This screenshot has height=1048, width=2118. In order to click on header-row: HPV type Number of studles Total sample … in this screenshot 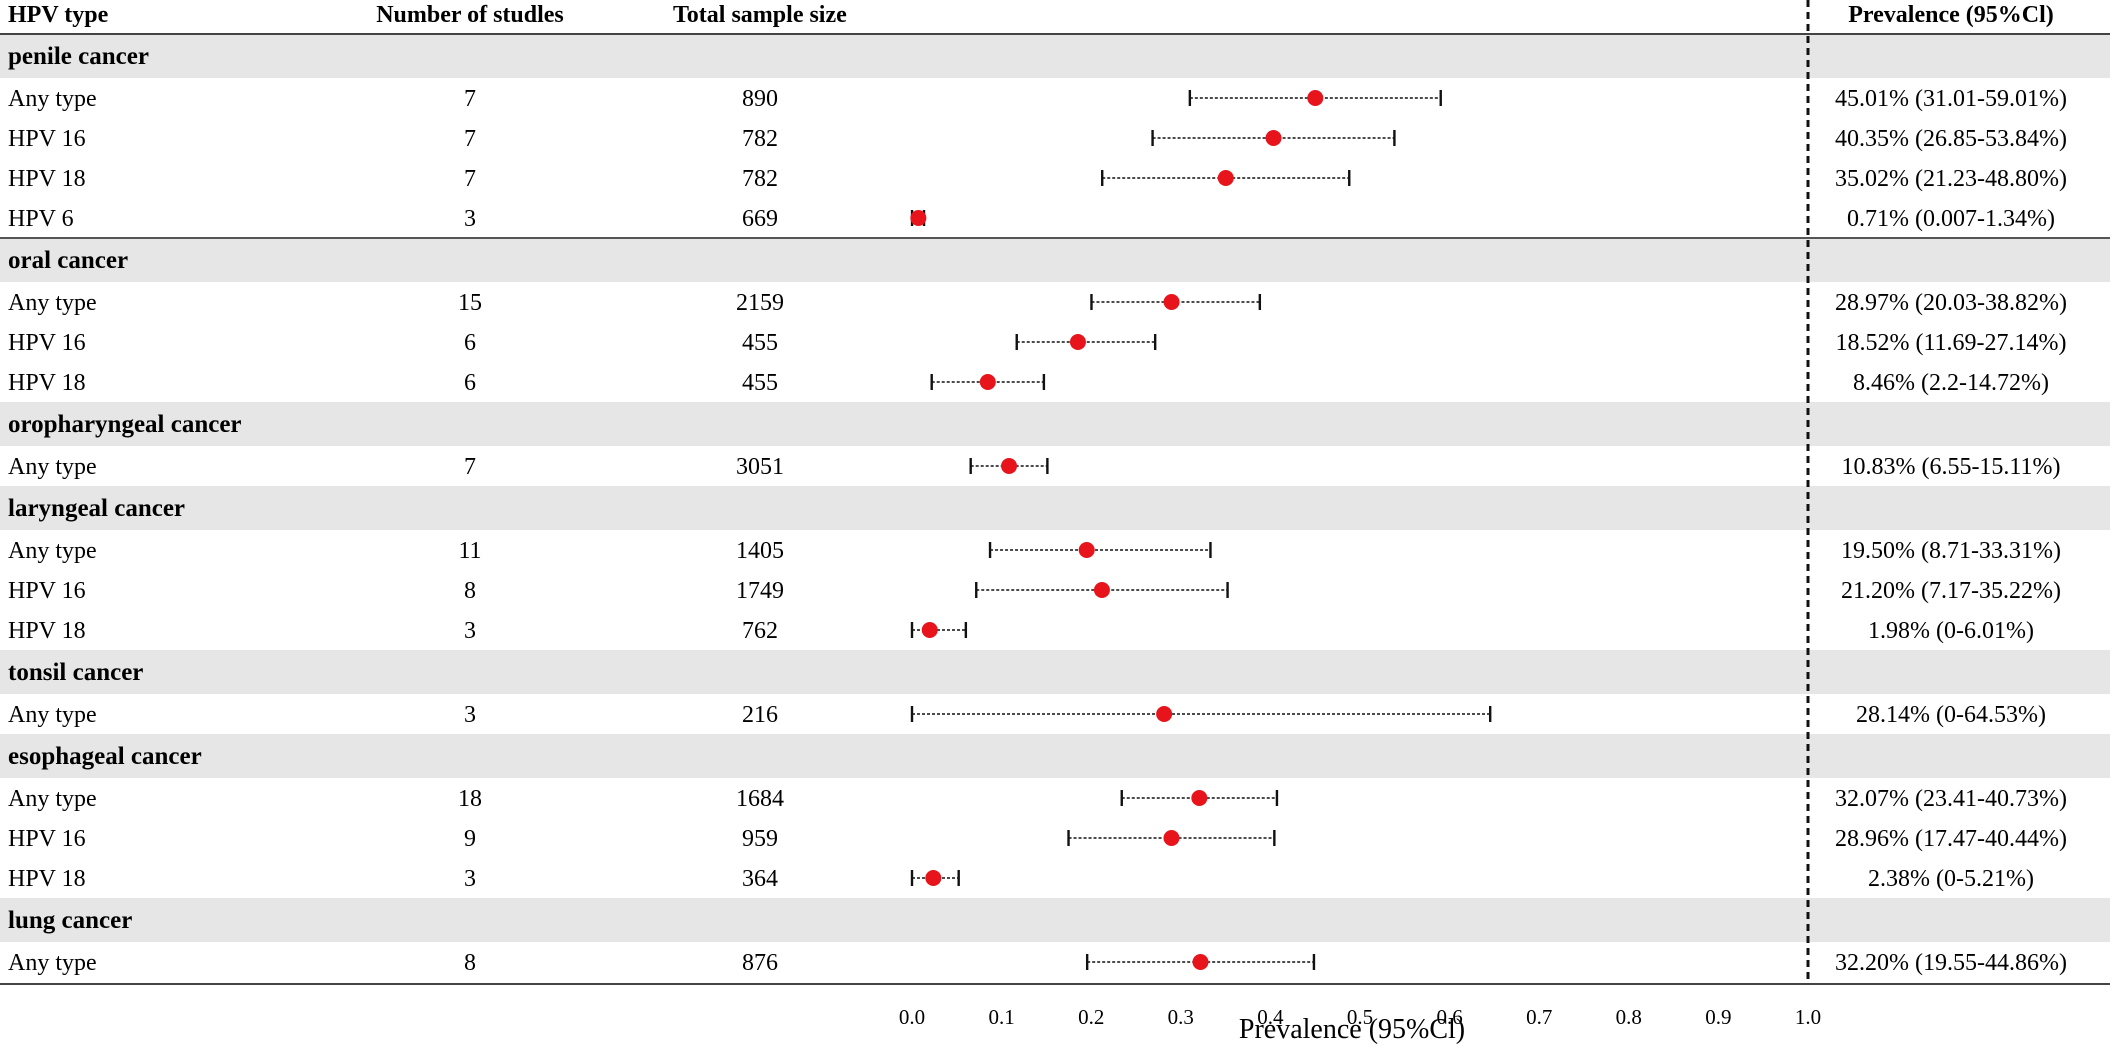, I will do `click(1031, 15)`.